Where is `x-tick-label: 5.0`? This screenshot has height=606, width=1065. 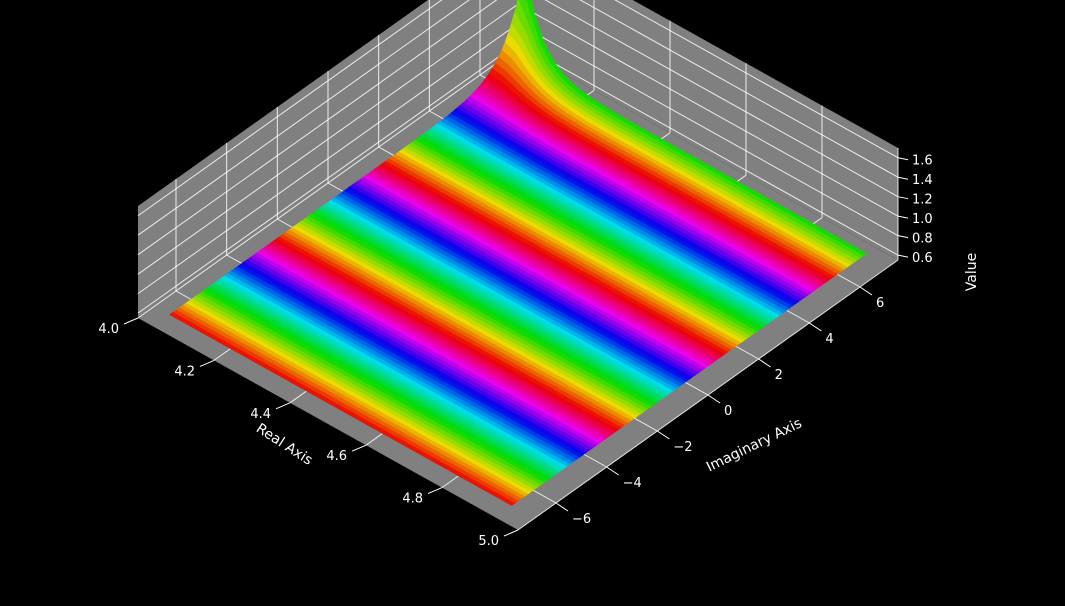
x-tick-label: 5.0 is located at coordinates (488, 541).